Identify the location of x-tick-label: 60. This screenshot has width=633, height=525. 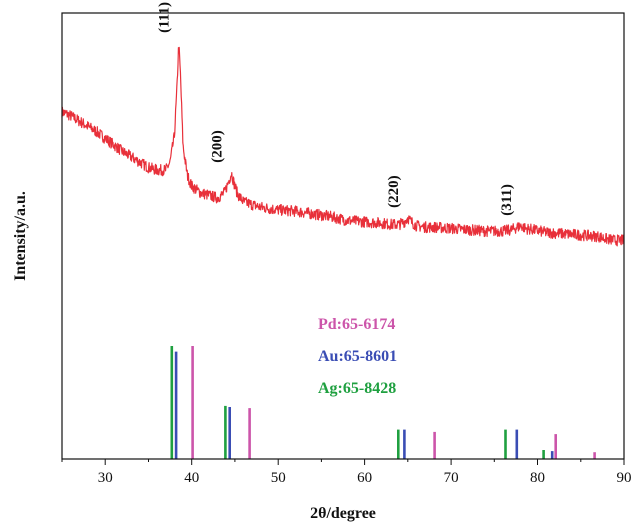
(364, 478).